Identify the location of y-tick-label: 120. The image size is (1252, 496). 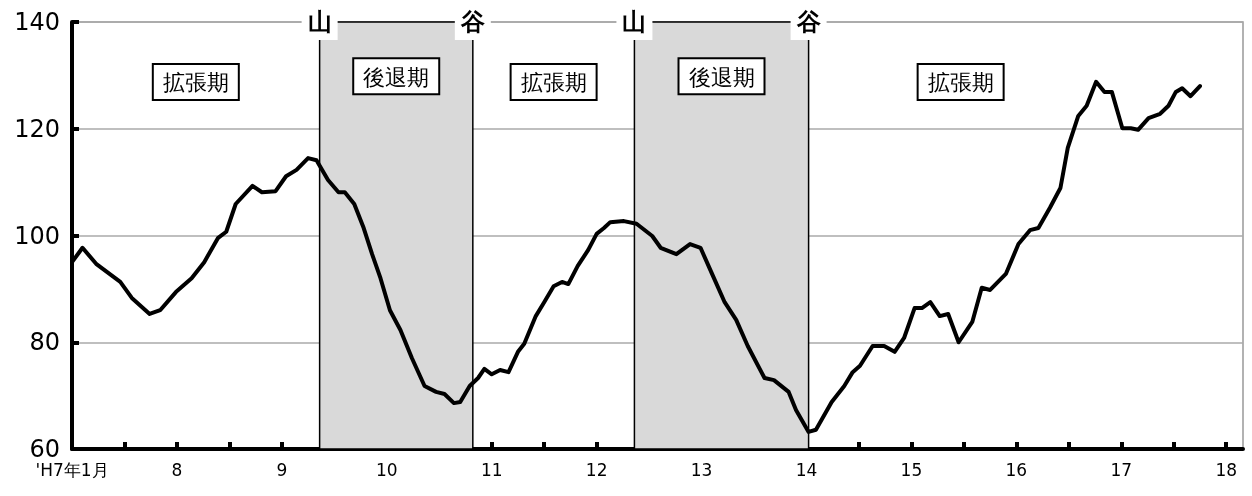
(37, 128).